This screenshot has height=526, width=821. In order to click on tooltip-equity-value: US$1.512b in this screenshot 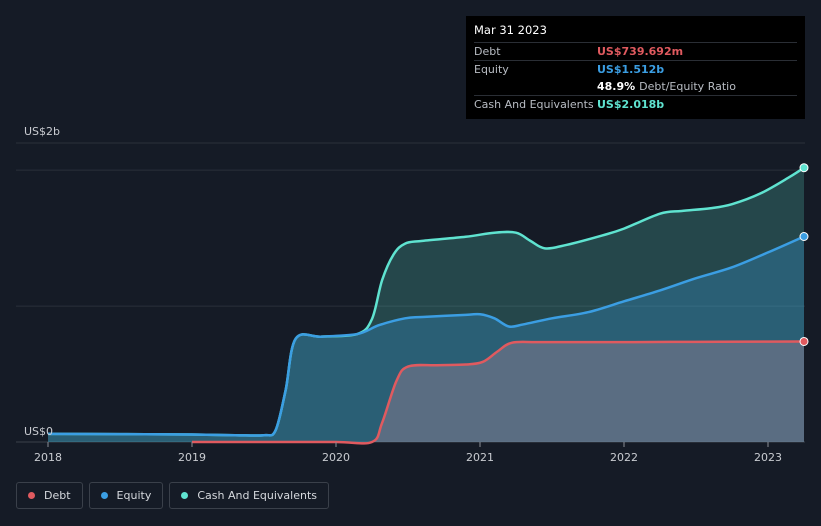, I will do `click(631, 69)`.